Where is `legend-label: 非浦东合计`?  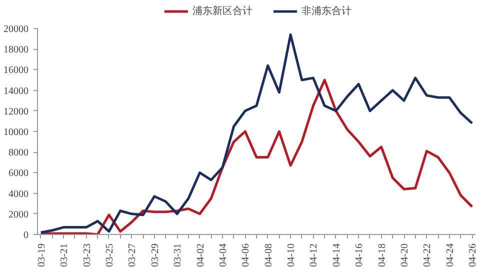 legend-label: 非浦东合计 is located at coordinates (327, 11).